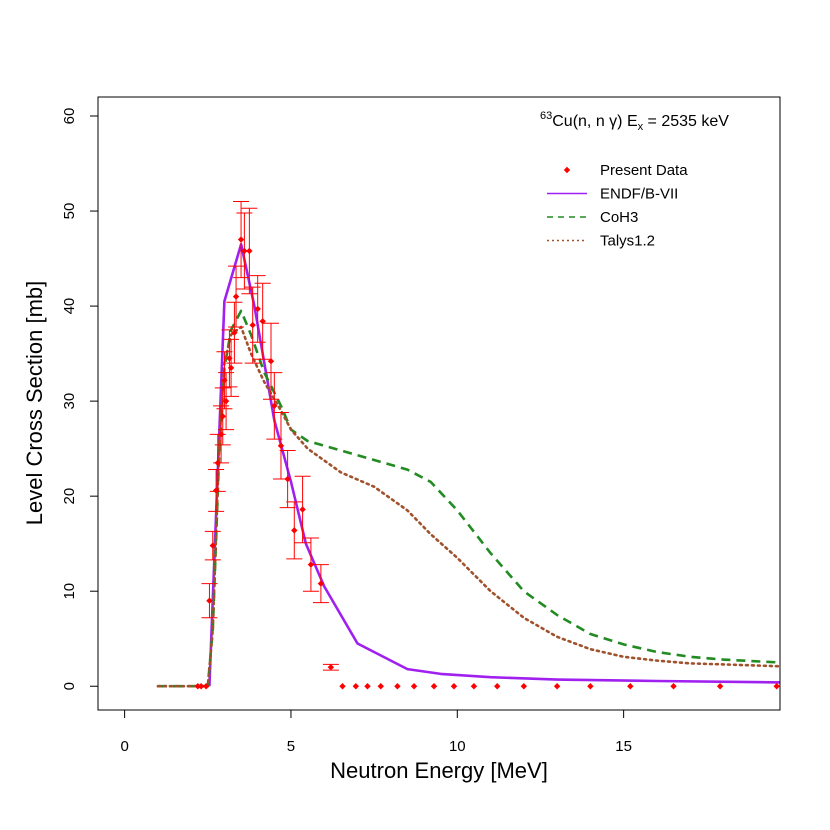 Image resolution: width=830 pixels, height=830 pixels. Describe the element at coordinates (686, 121) in the screenshot. I see `annotation-energy: = 2535 keV` at that location.